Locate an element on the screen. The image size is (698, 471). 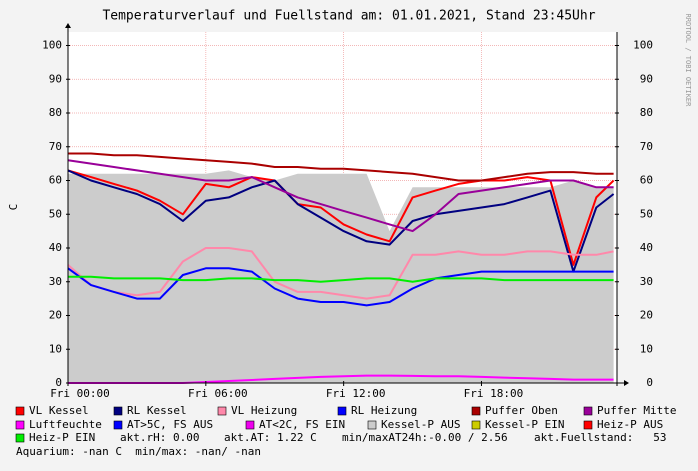
x-tick-label: Fri 00:00 is located at coordinates (80, 393).